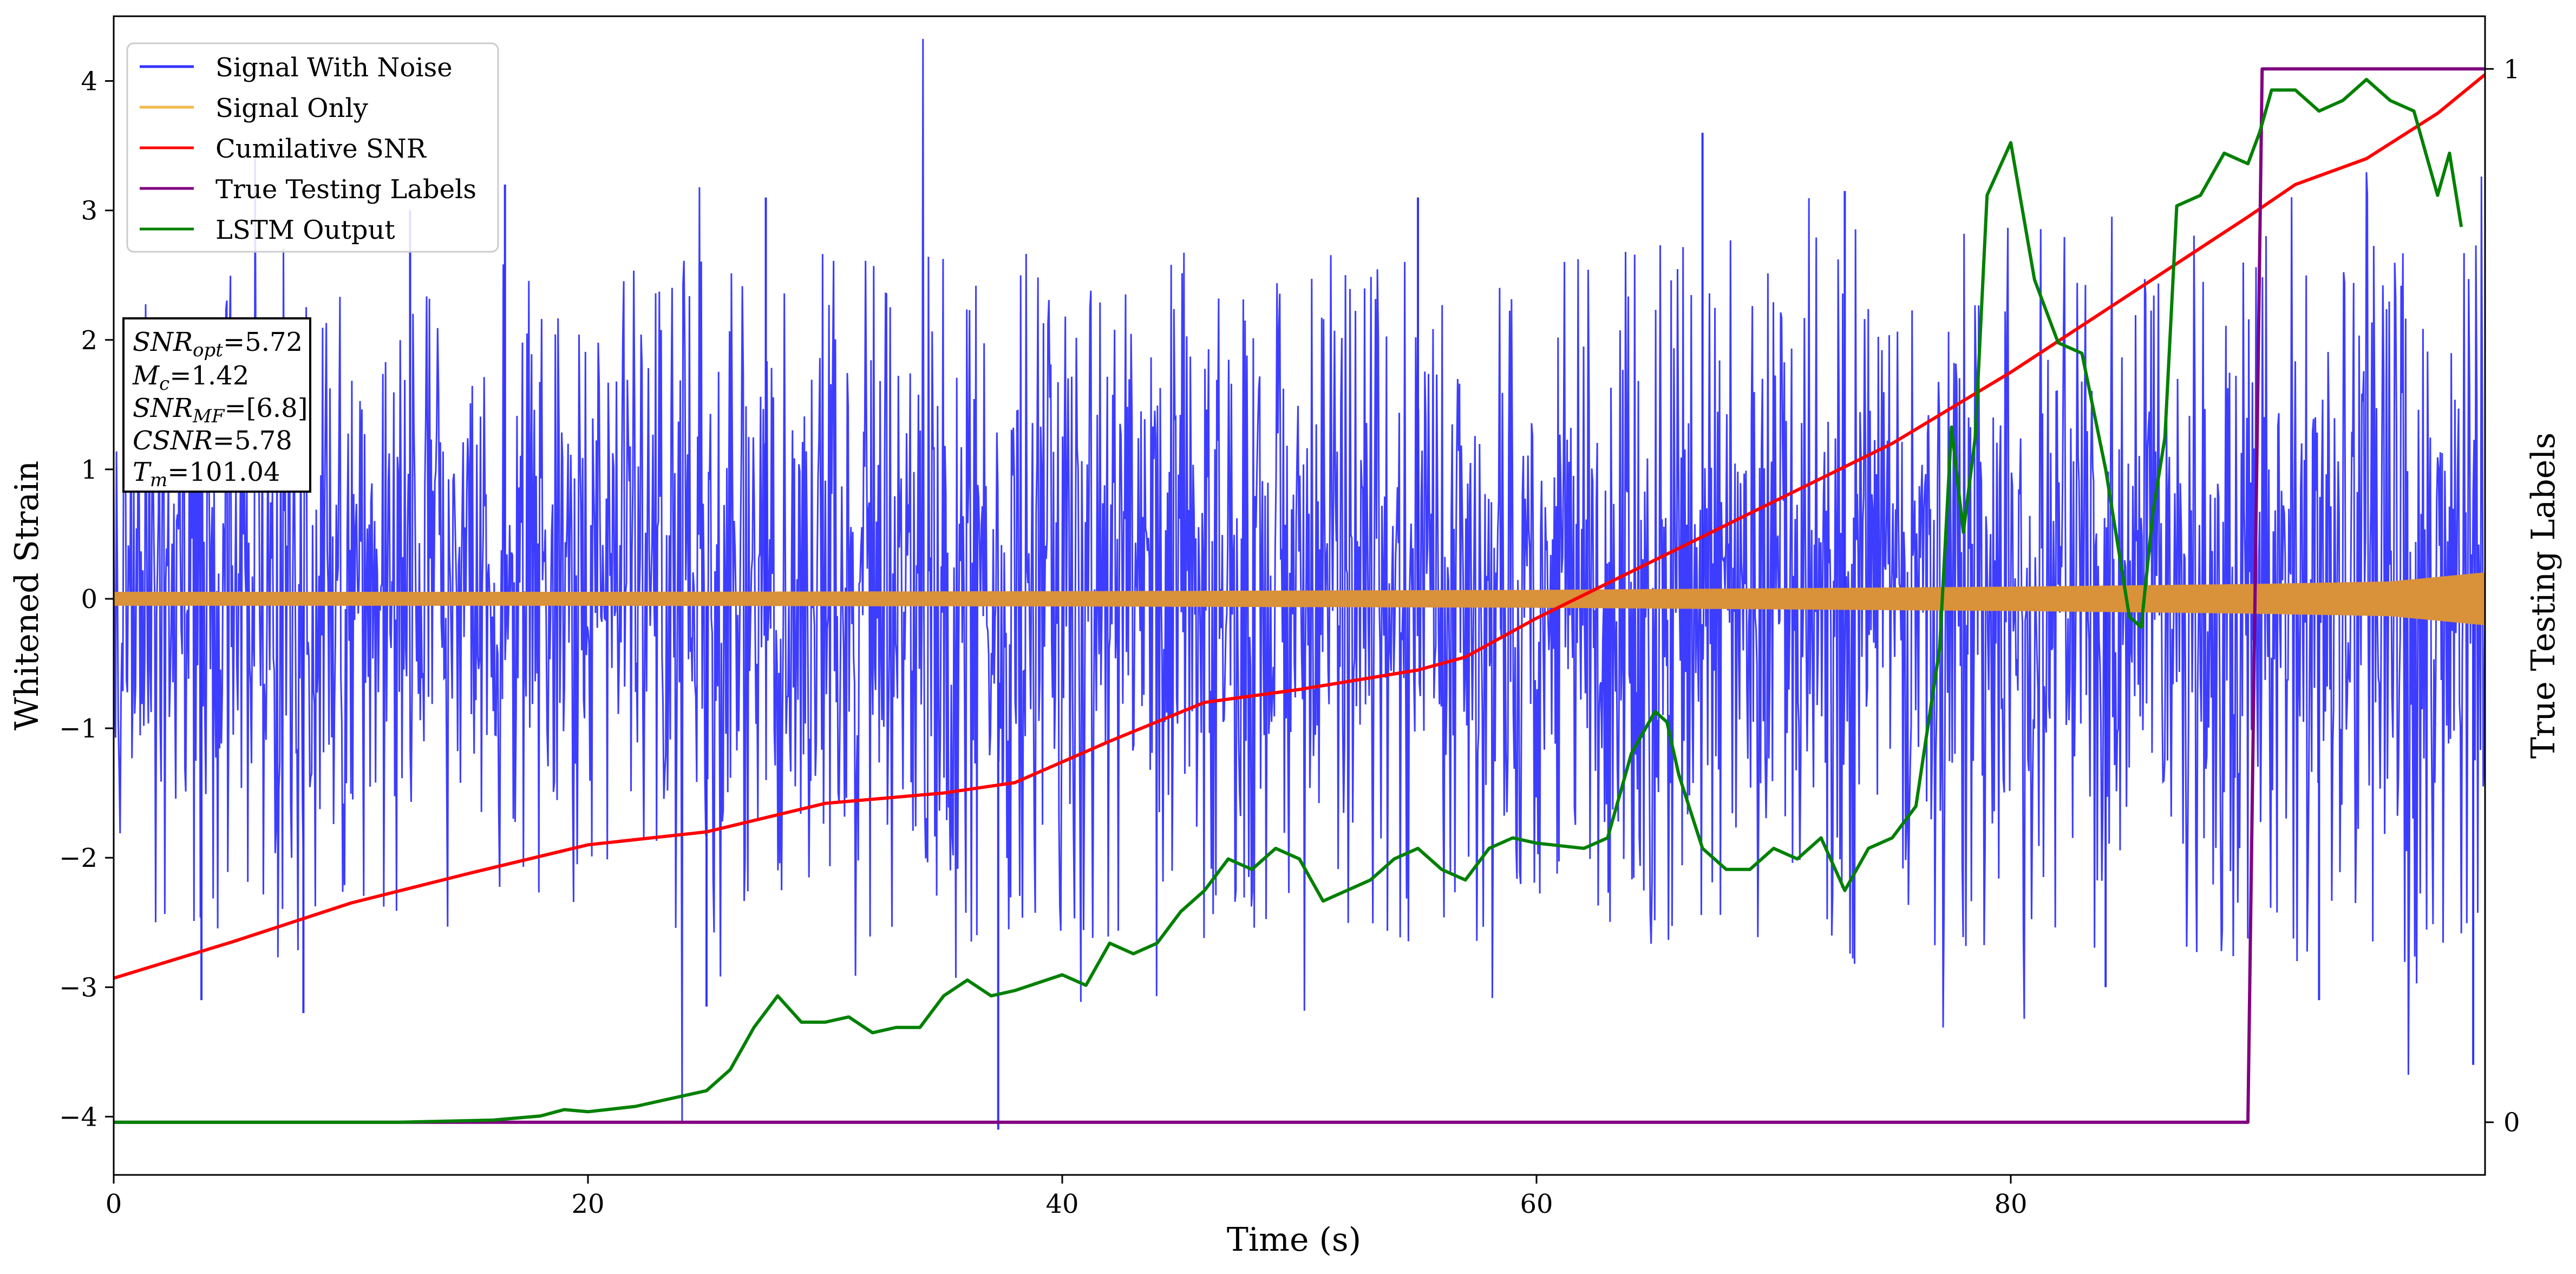  Describe the element at coordinates (2511, 1123) in the screenshot. I see `y-right-tick-label: 0` at that location.